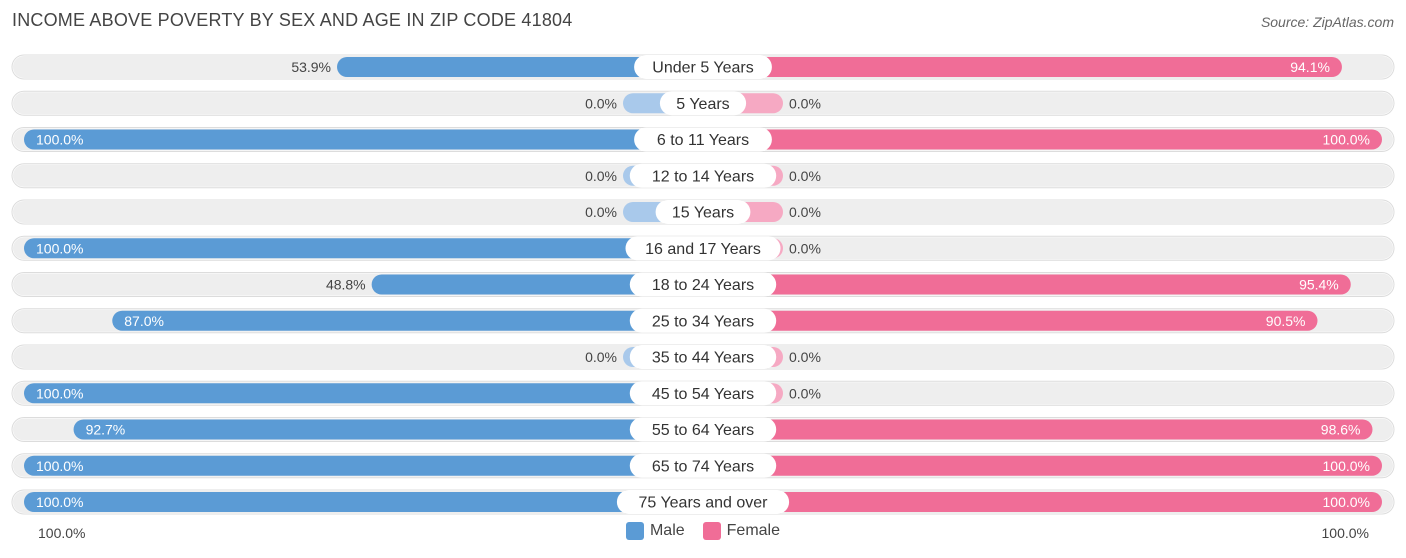 This screenshot has width=1406, height=558. I want to click on category-label: 55 to 64 Years, so click(703, 430).